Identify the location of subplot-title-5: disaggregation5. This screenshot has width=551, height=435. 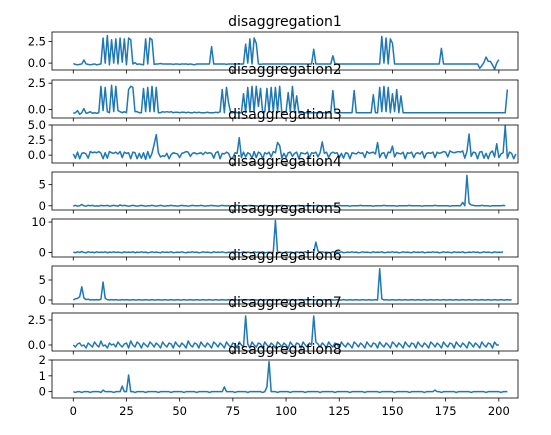
(285, 209).